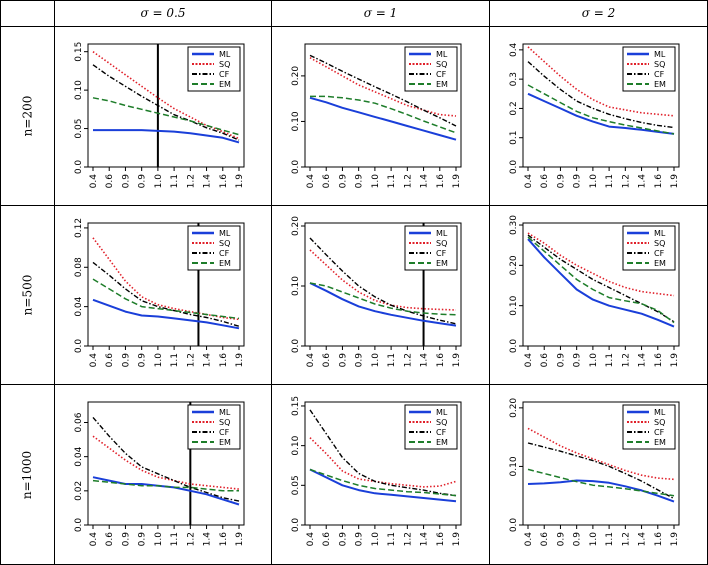  I want to click on col-header-sigma-1: σ = 1, so click(380, 13).